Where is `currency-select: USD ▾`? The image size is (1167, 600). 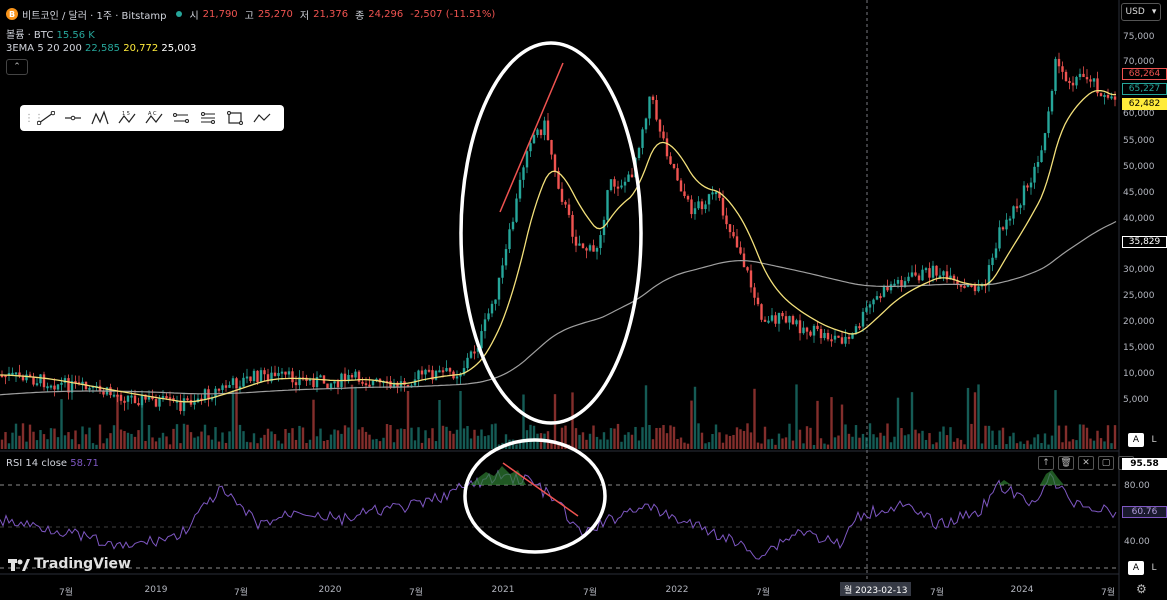
currency-select: USD ▾ is located at coordinates (1141, 12).